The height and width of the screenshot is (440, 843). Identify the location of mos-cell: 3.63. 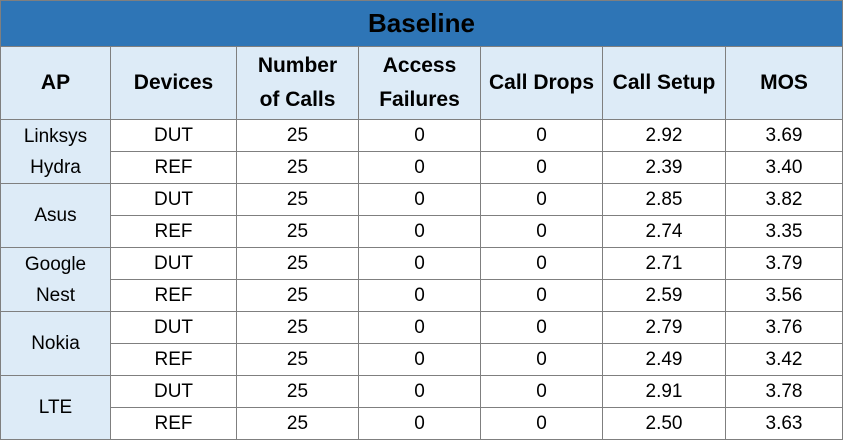
(784, 423).